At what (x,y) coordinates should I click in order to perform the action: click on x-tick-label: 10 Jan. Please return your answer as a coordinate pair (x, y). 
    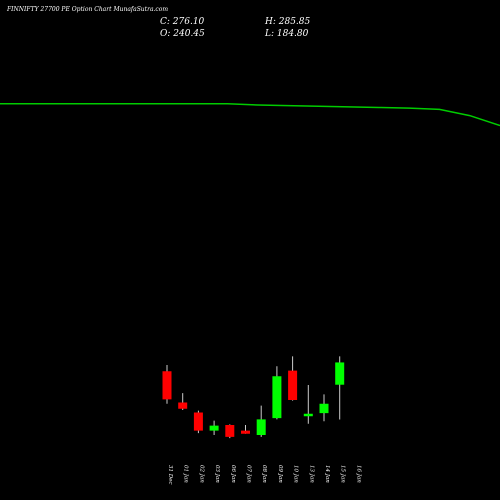
    Looking at the image, I should click on (296, 474).